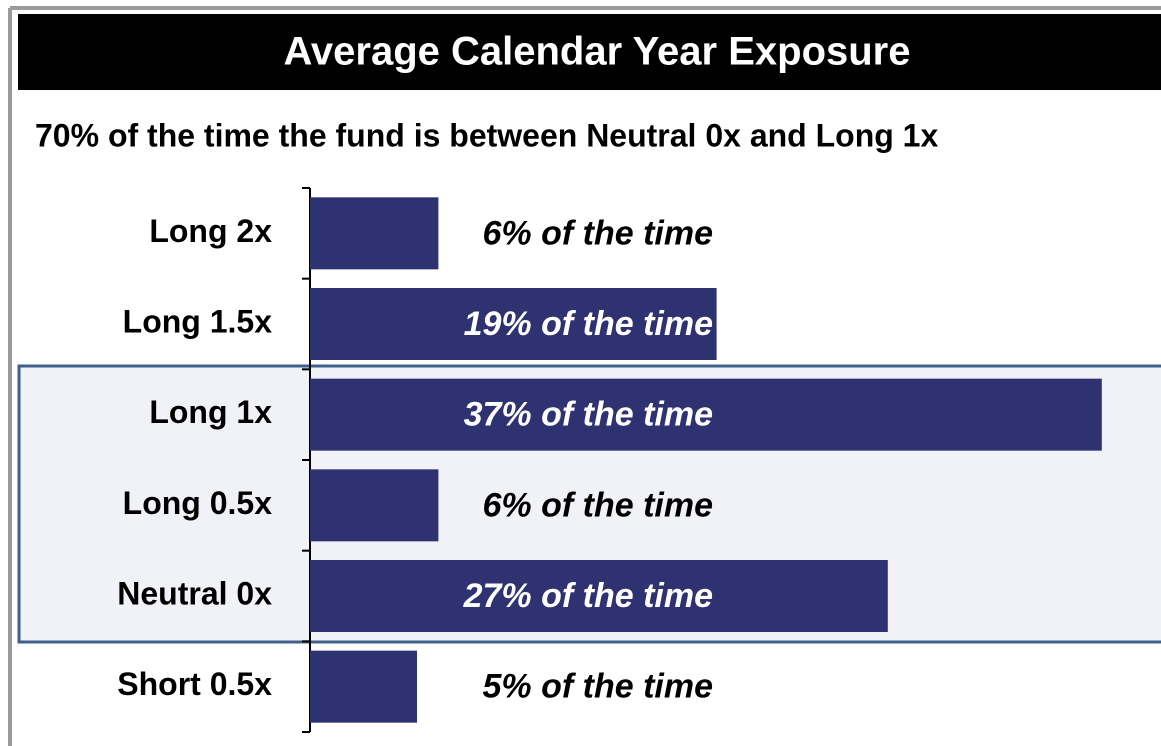 The image size is (1161, 746). Describe the element at coordinates (588, 596) in the screenshot. I see `value-label: 27% of the time` at that location.